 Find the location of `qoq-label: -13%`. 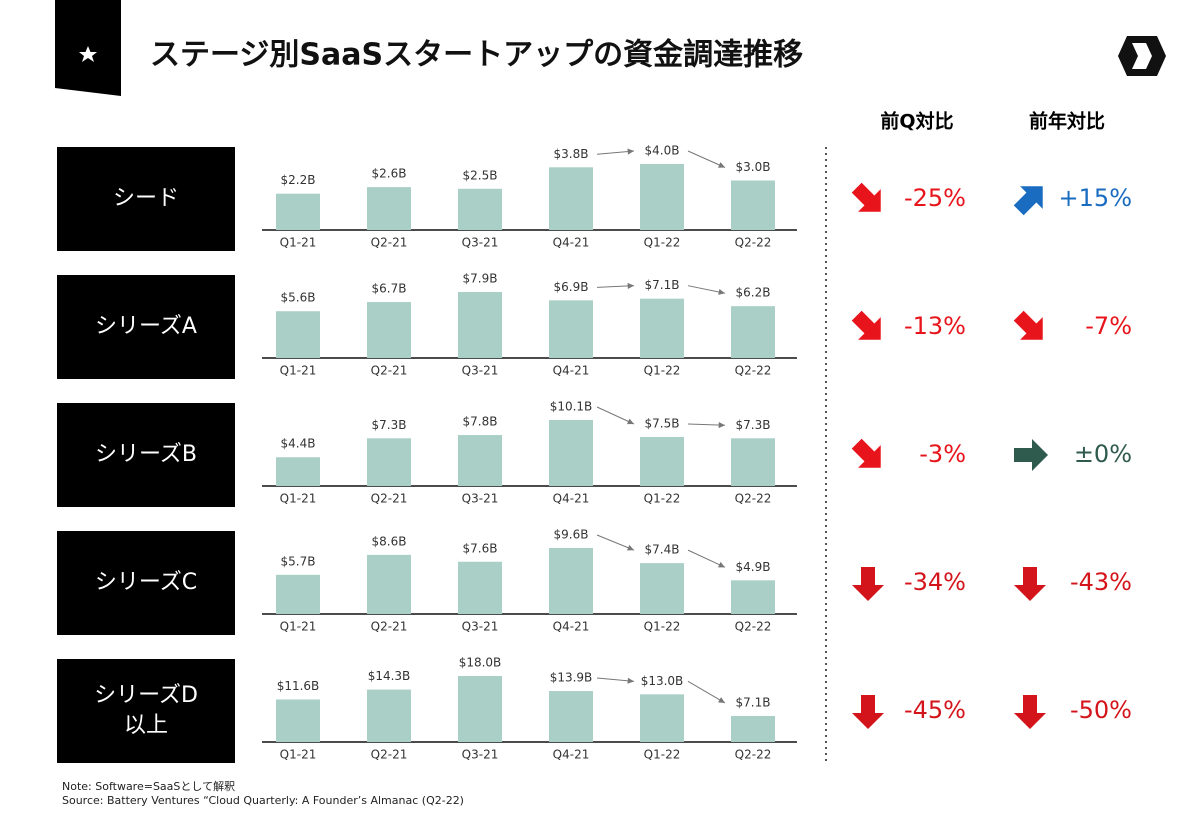

qoq-label: -13% is located at coordinates (935, 326).